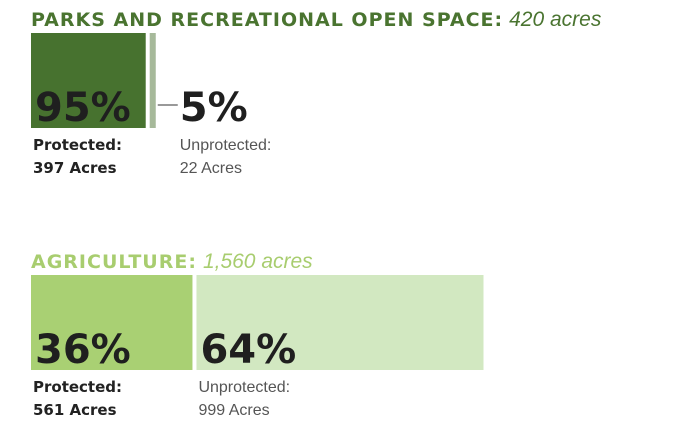 This screenshot has height=425, width=696. I want to click on percent-label: 36%, so click(83, 350).